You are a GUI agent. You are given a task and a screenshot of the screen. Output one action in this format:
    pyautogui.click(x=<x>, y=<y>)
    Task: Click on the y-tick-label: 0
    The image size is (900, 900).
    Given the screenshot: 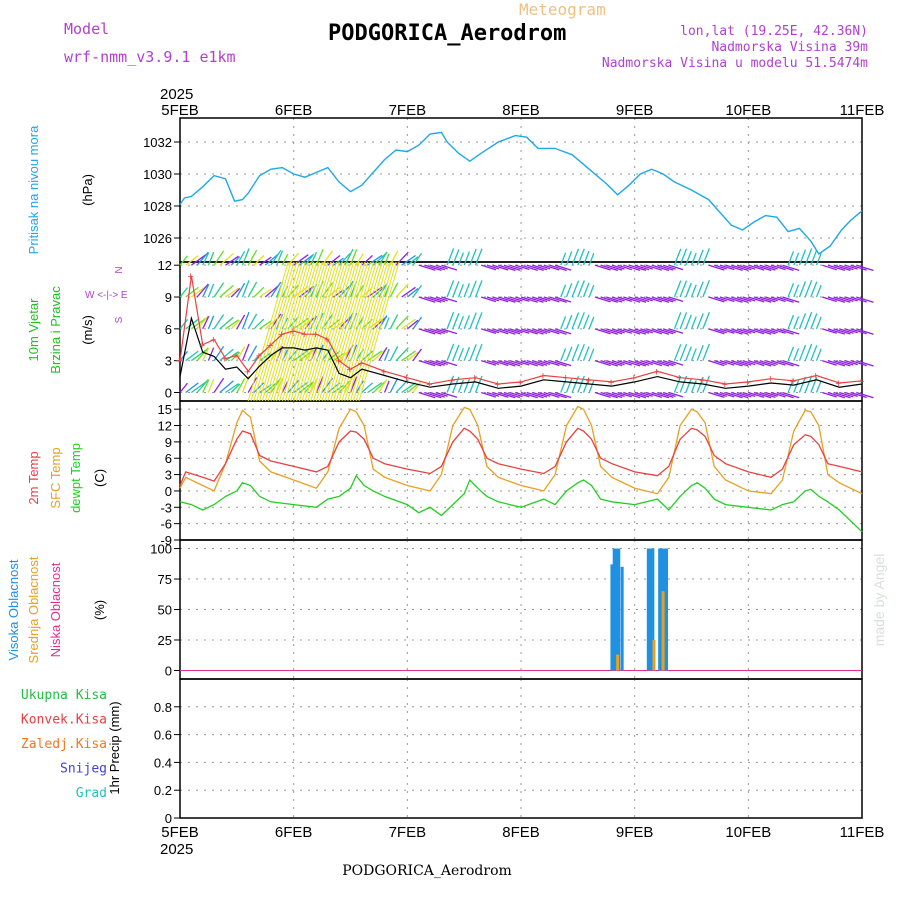 What is the action you would take?
    pyautogui.click(x=168, y=393)
    